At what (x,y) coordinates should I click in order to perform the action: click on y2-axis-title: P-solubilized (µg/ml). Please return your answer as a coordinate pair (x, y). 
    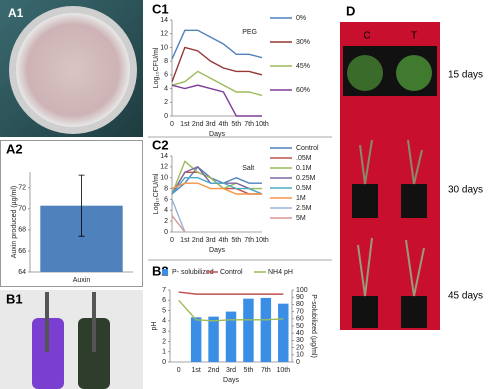
    Looking at the image, I should click on (313, 326).